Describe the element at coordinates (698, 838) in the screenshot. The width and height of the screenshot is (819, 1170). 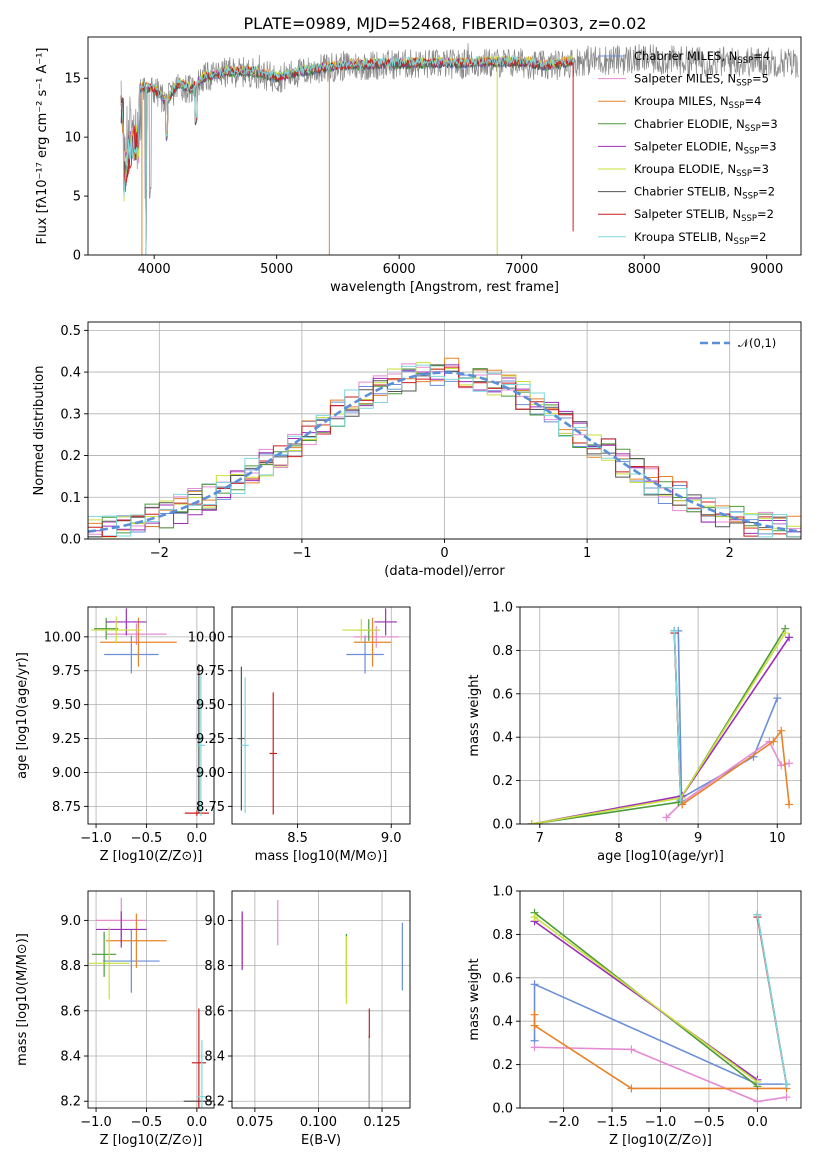
I see `x-tick-label: 9` at that location.